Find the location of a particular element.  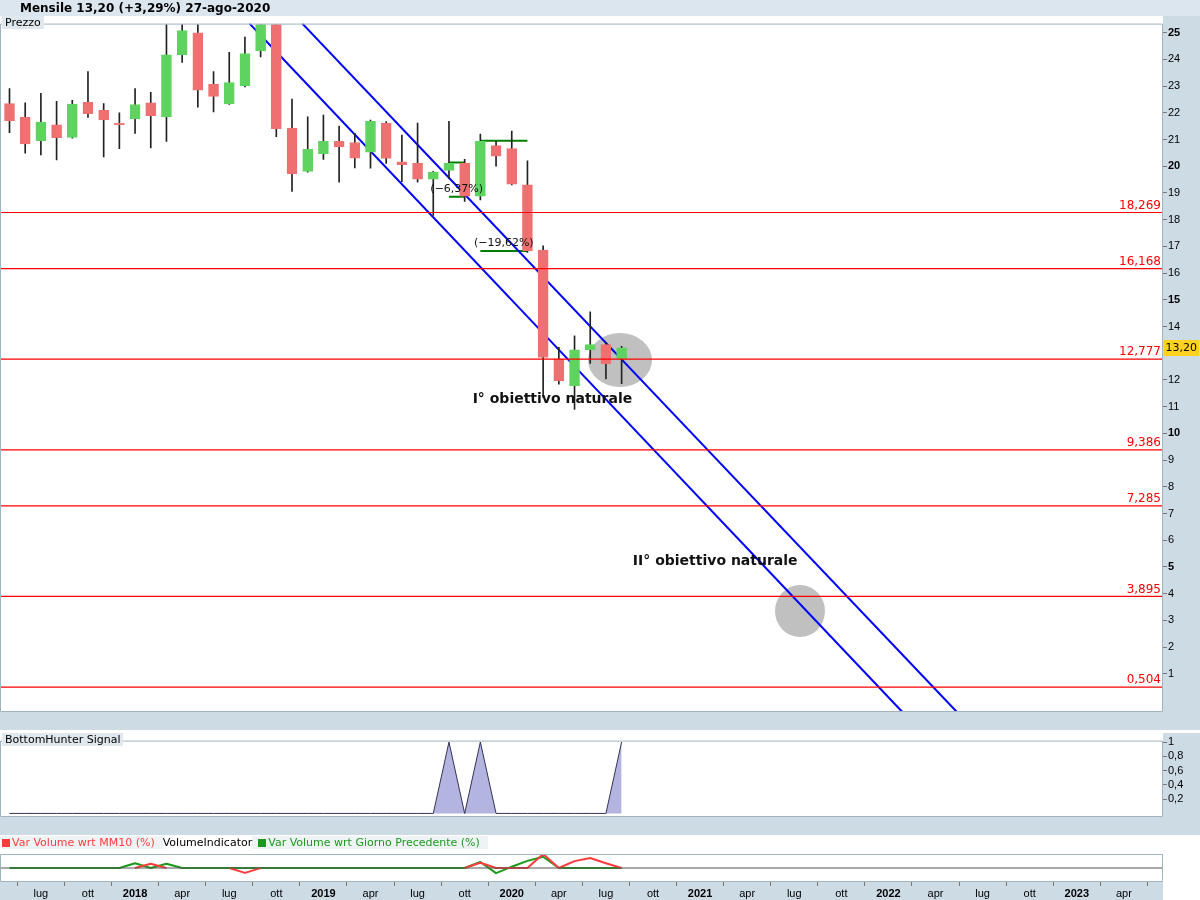

ref-line-label: 3,895 is located at coordinates (1143, 588).